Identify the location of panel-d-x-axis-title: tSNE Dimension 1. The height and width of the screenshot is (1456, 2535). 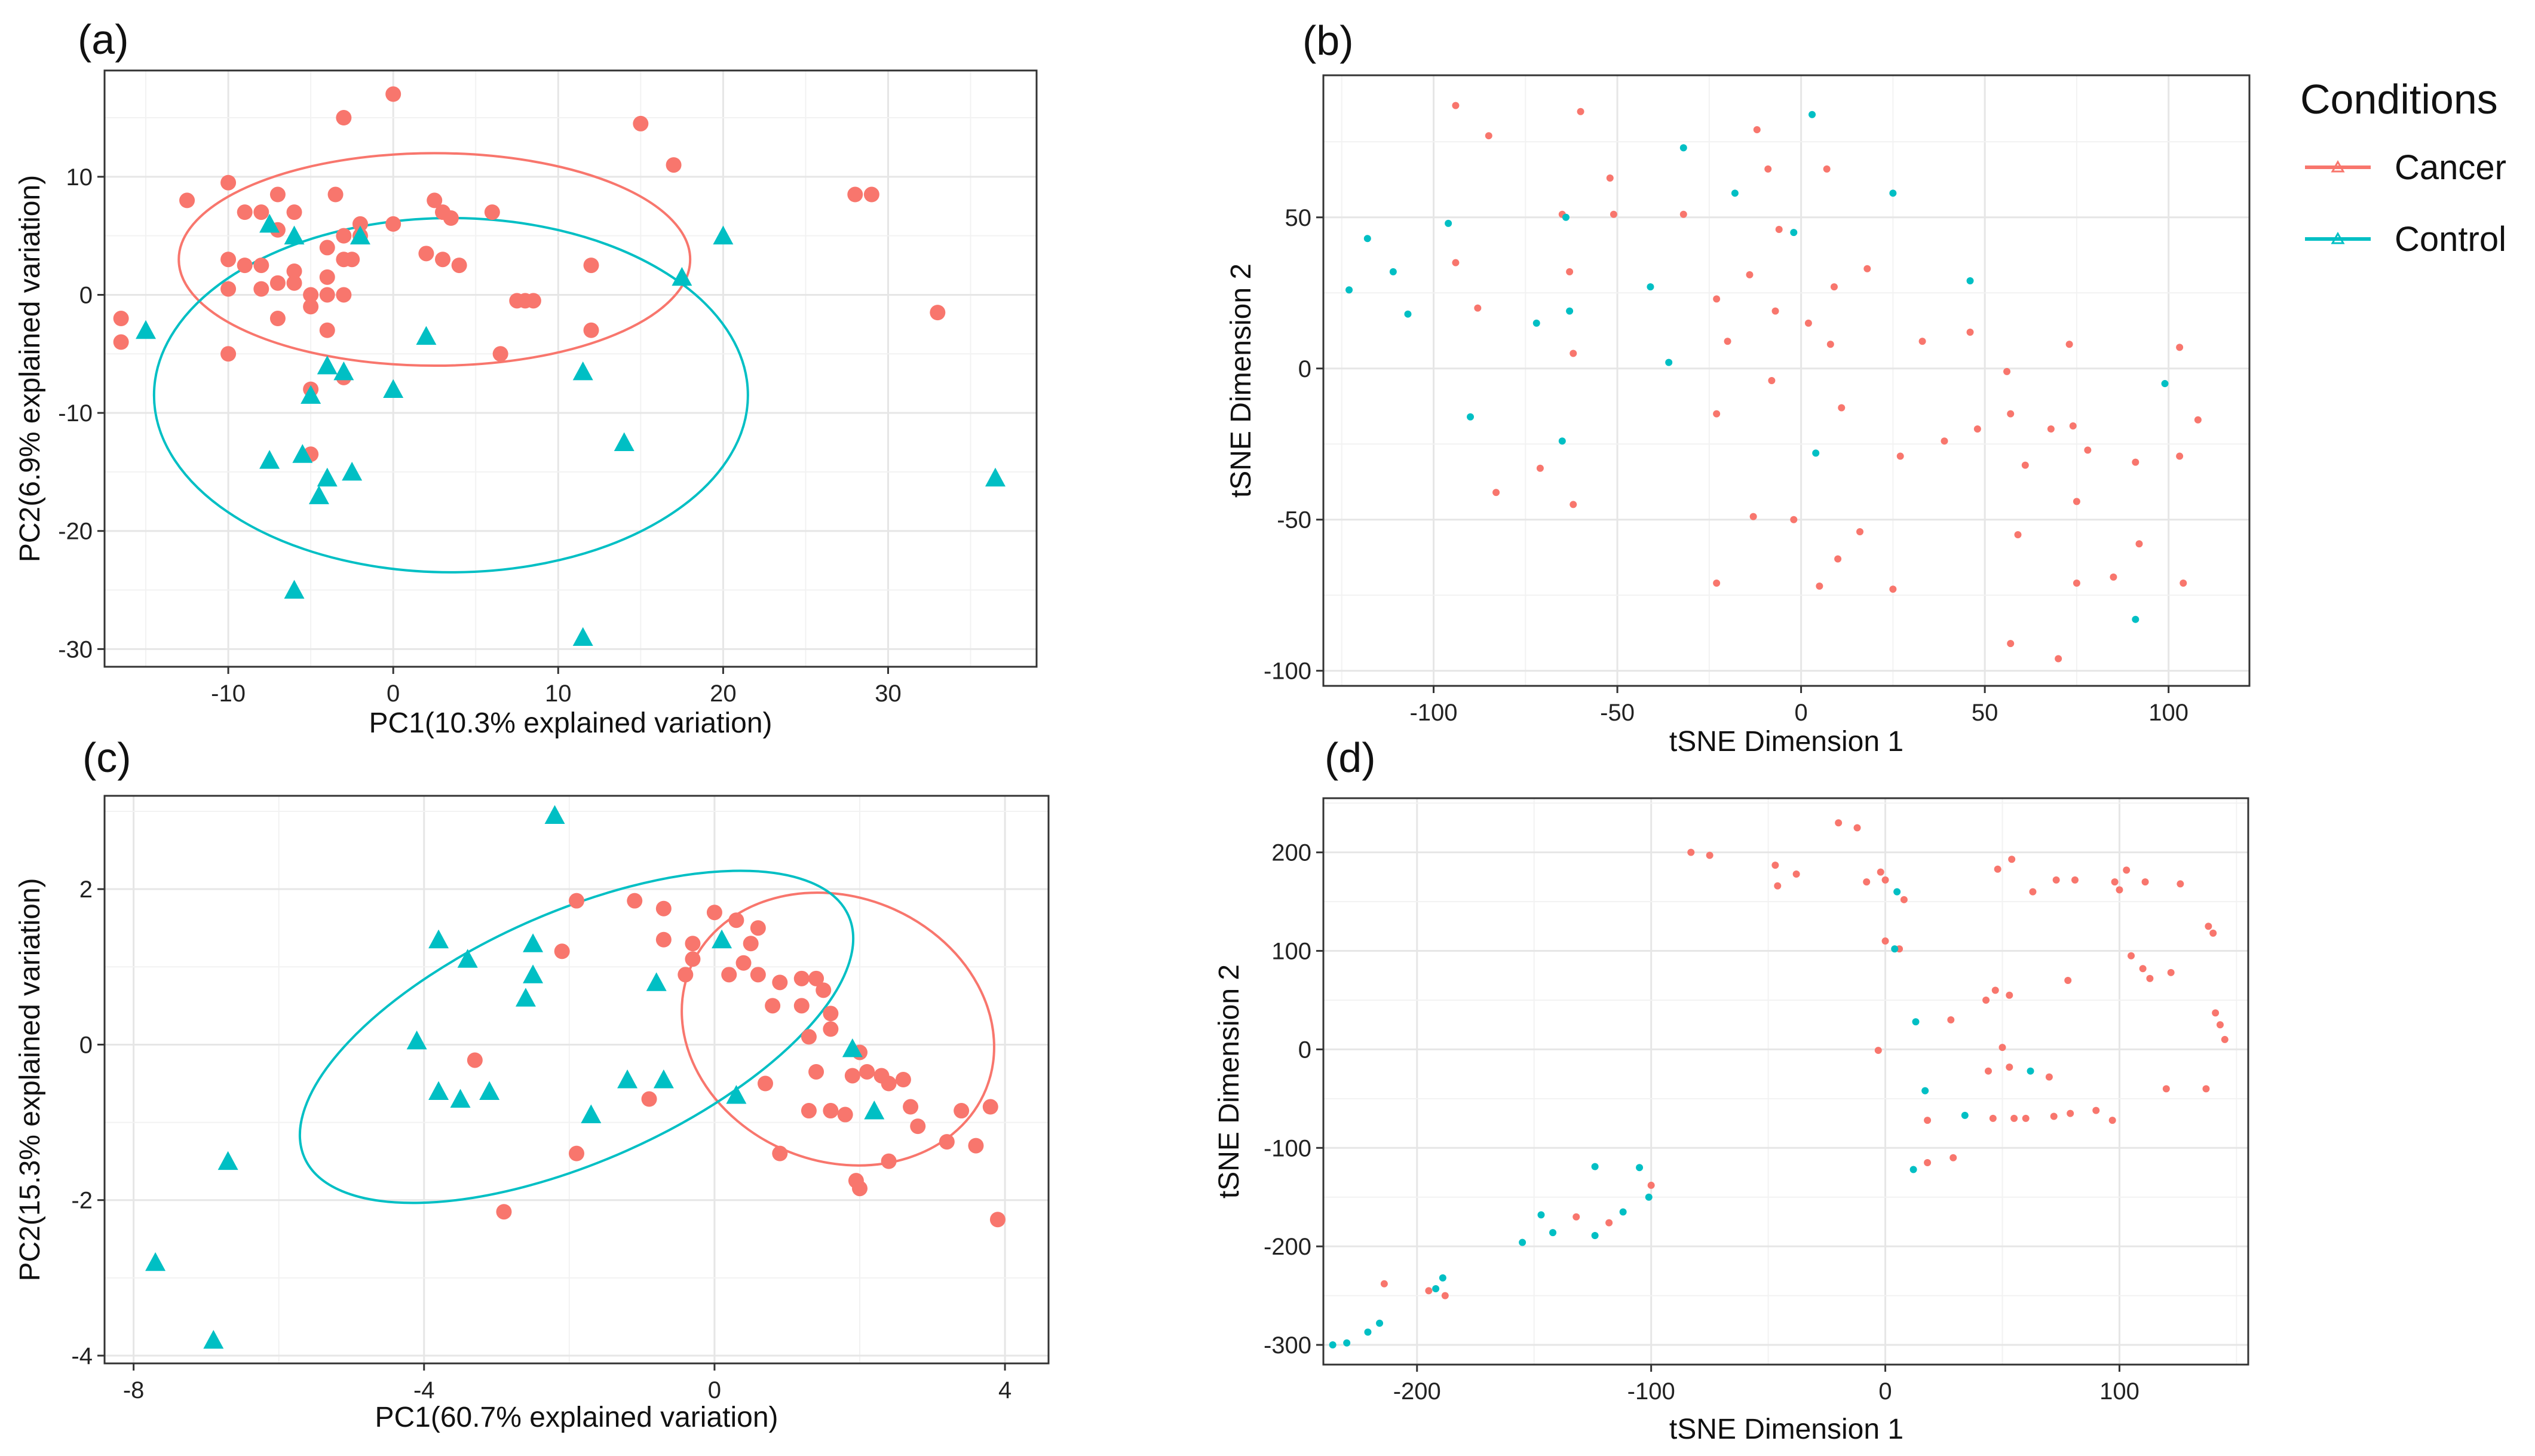
(1786, 1430).